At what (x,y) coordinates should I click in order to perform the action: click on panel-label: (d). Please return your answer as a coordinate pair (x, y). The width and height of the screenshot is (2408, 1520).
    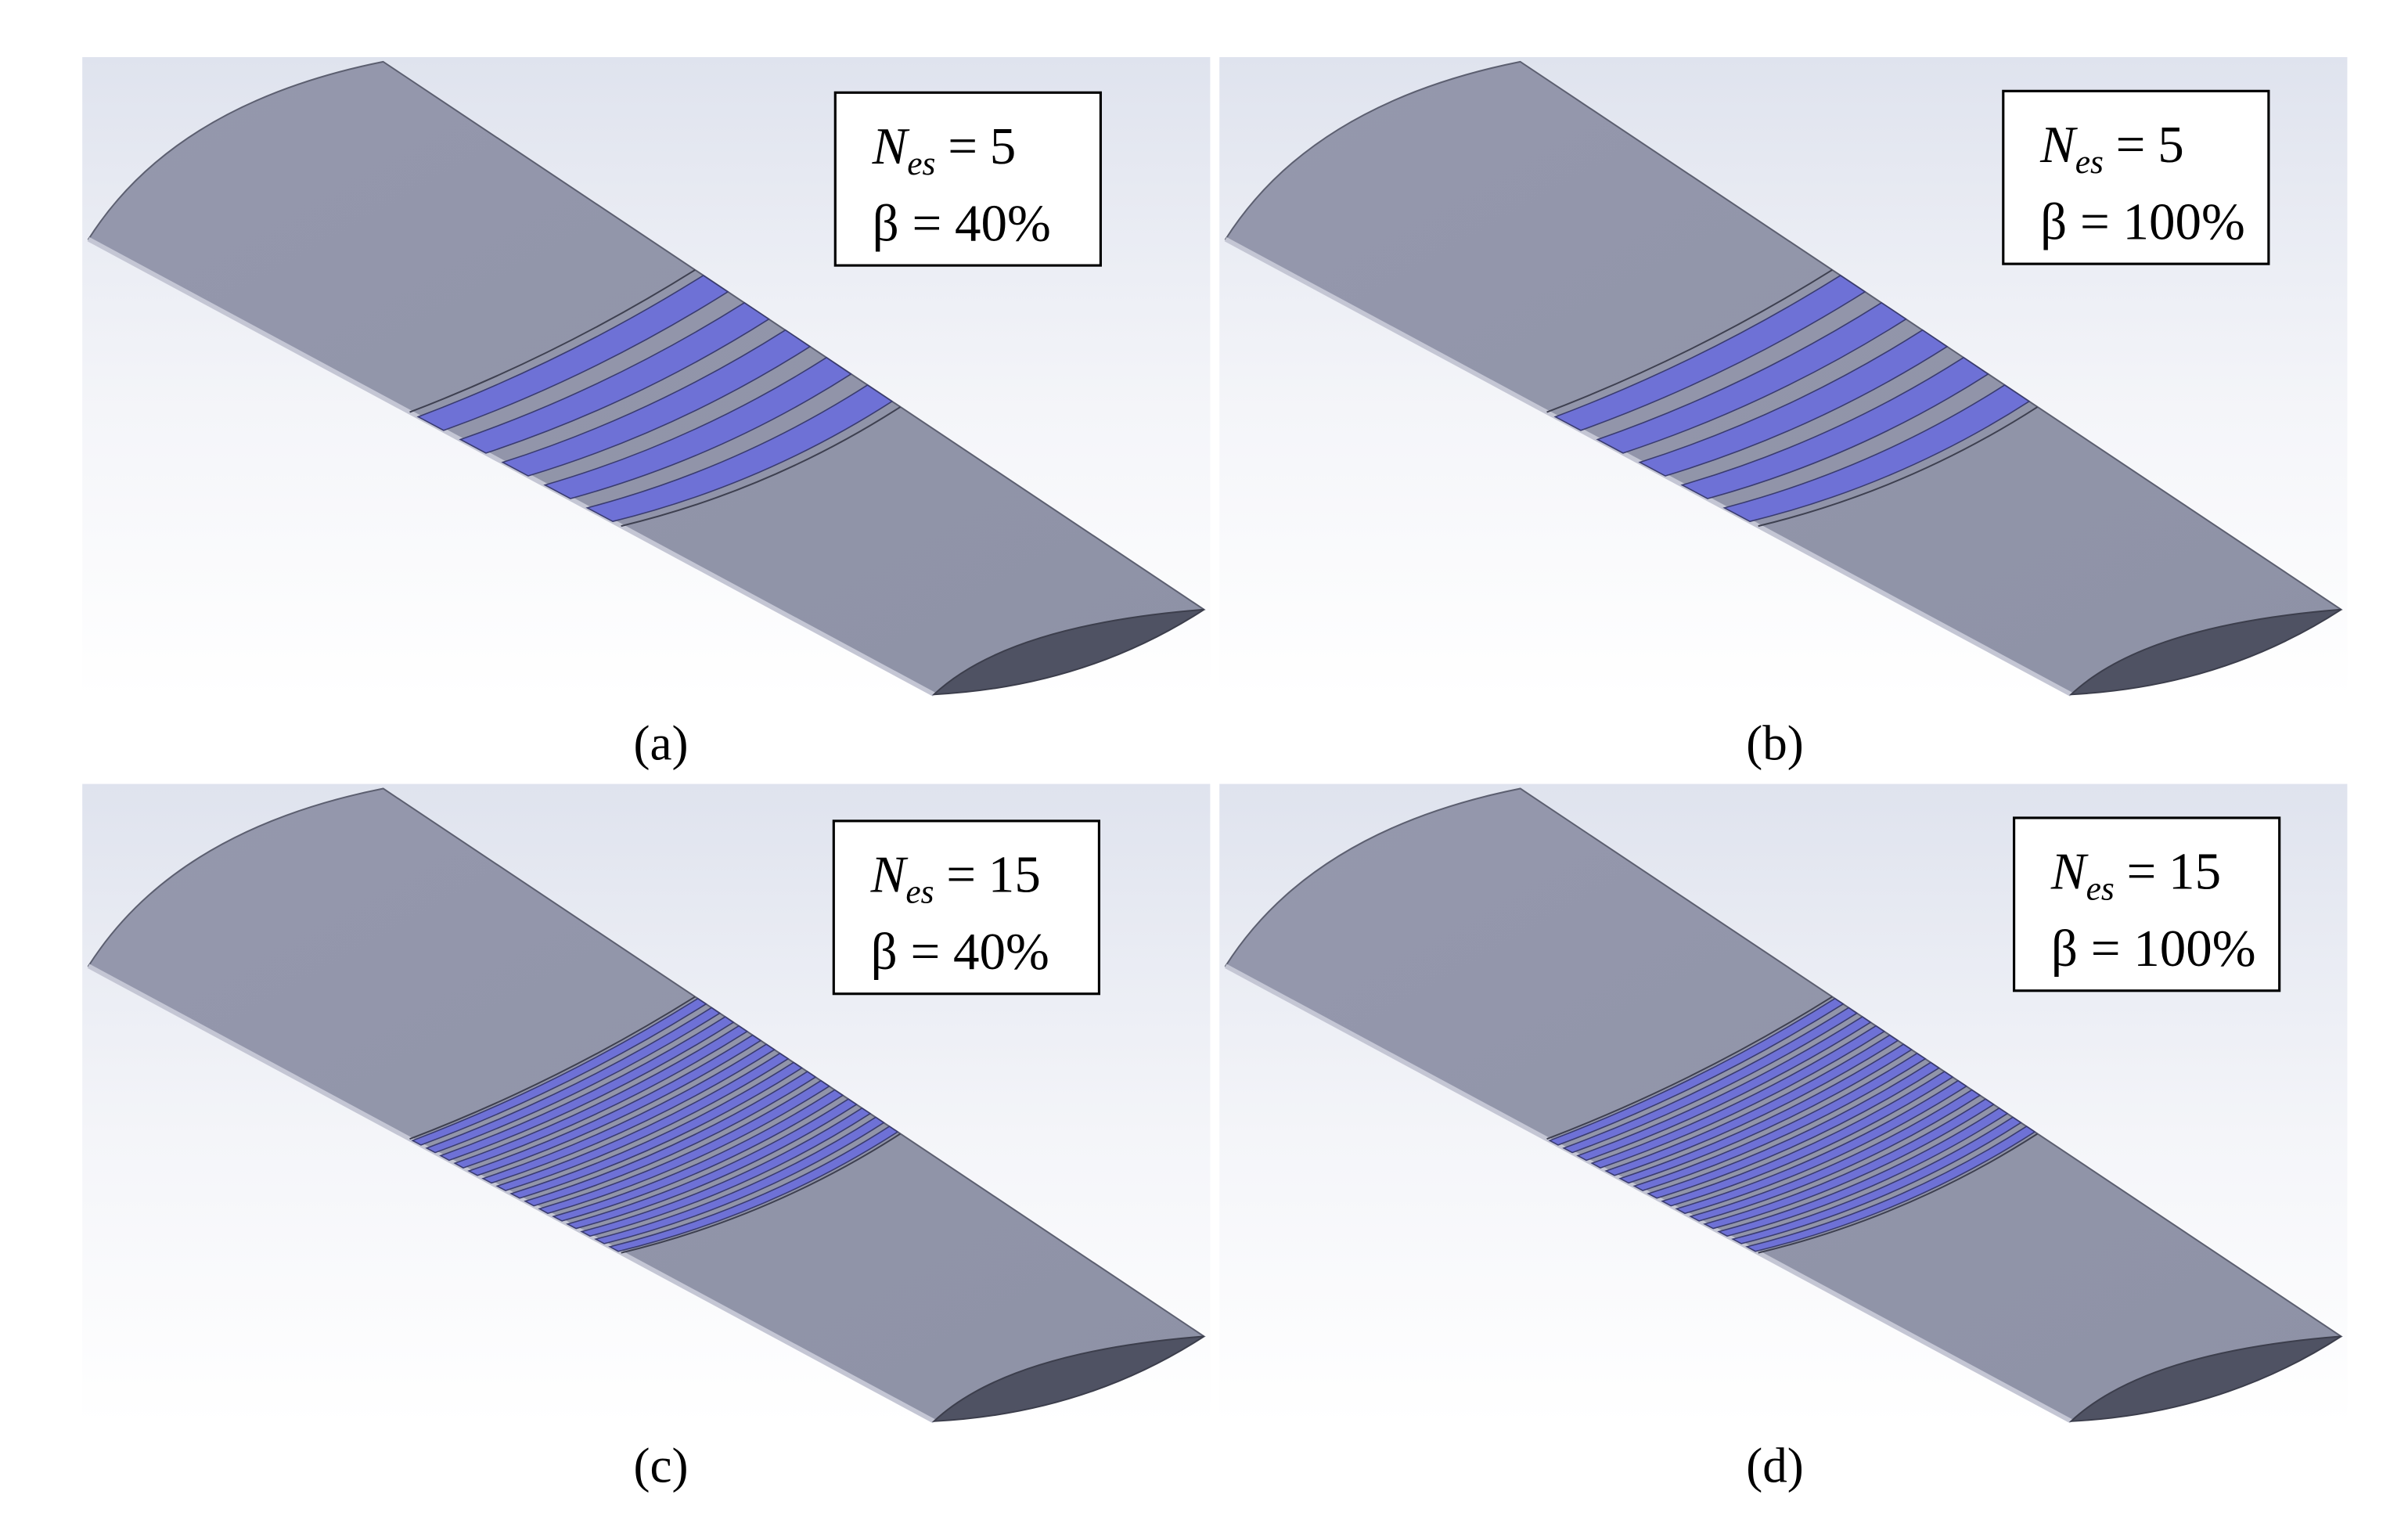
    Looking at the image, I should click on (1775, 1466).